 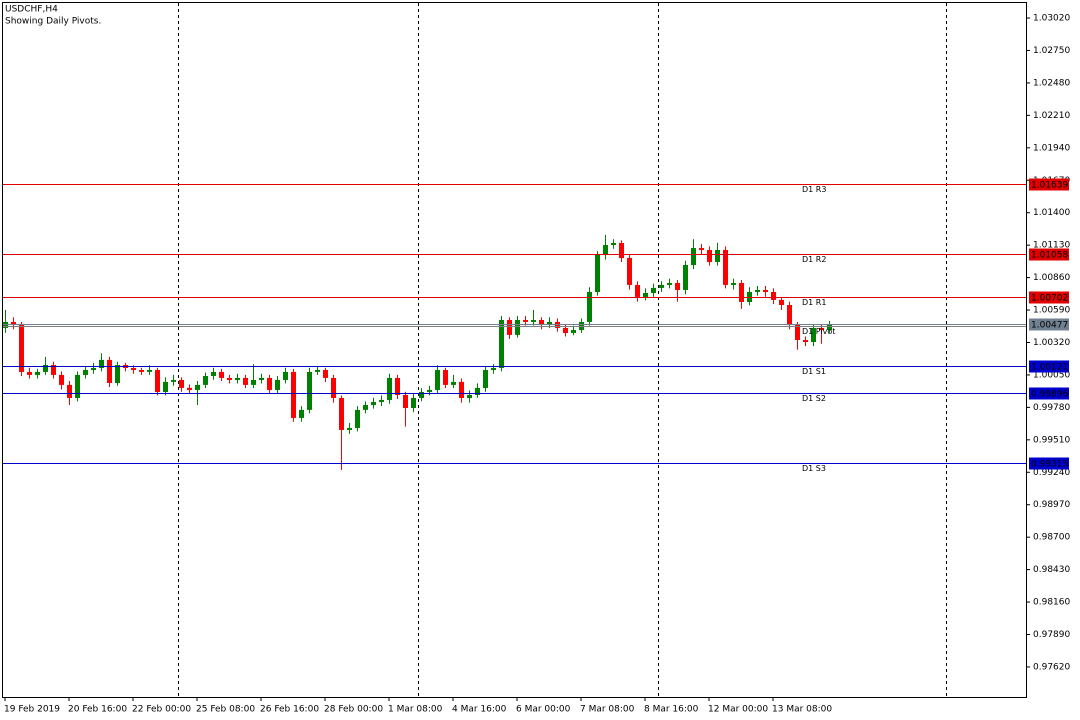 What do you see at coordinates (1051, 19) in the screenshot?
I see `y-tick-label: 1.03020` at bounding box center [1051, 19].